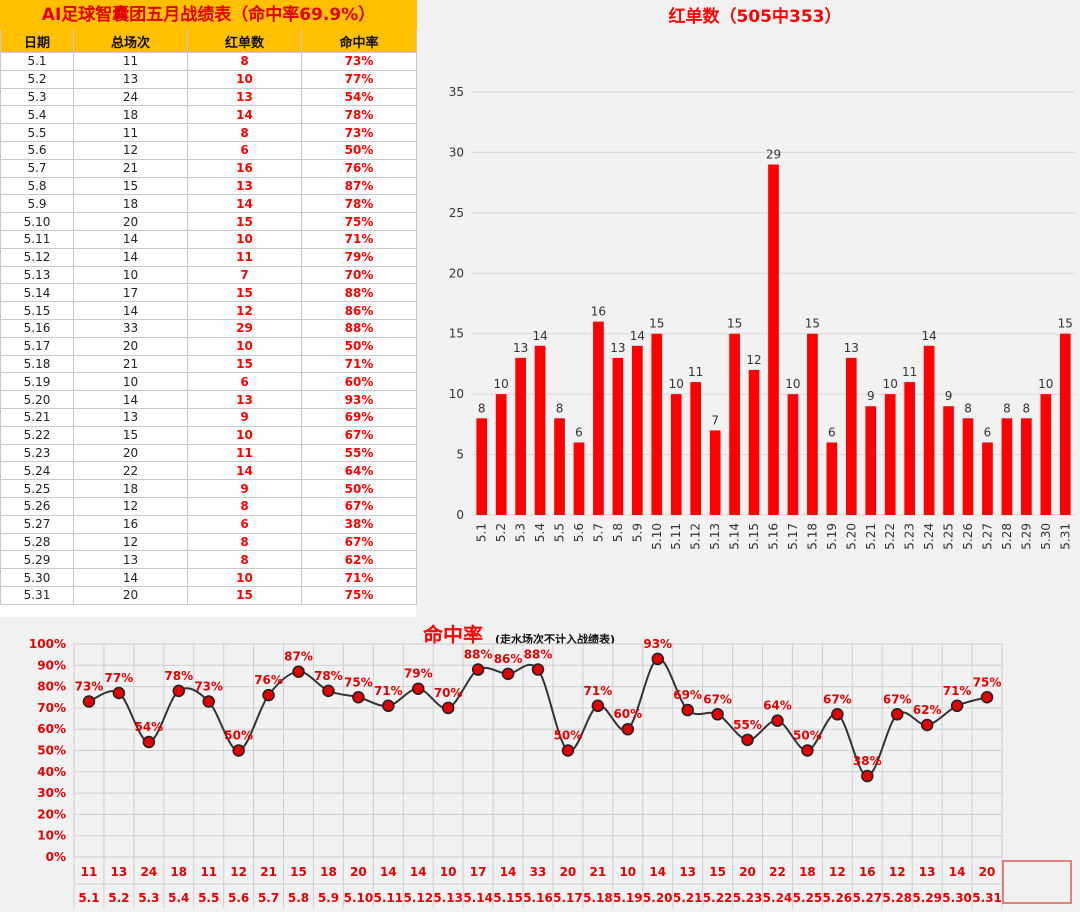 Image resolution: width=1080 pixels, height=912 pixels. What do you see at coordinates (37, 293) in the screenshot?
I see `cell-date: 5.14` at bounding box center [37, 293].